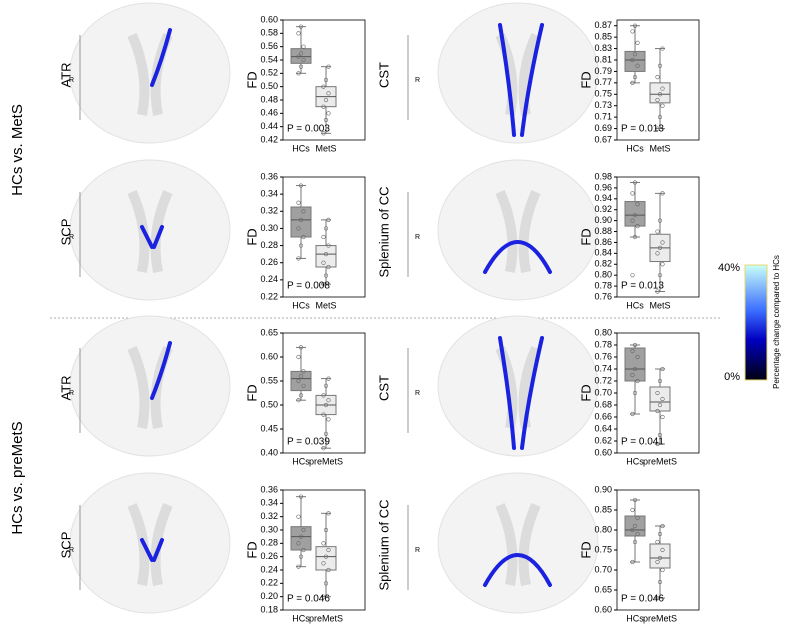 This screenshot has height=638, width=789. Describe the element at coordinates (269, 126) in the screenshot. I see `y-tick-label: 0.44` at that location.